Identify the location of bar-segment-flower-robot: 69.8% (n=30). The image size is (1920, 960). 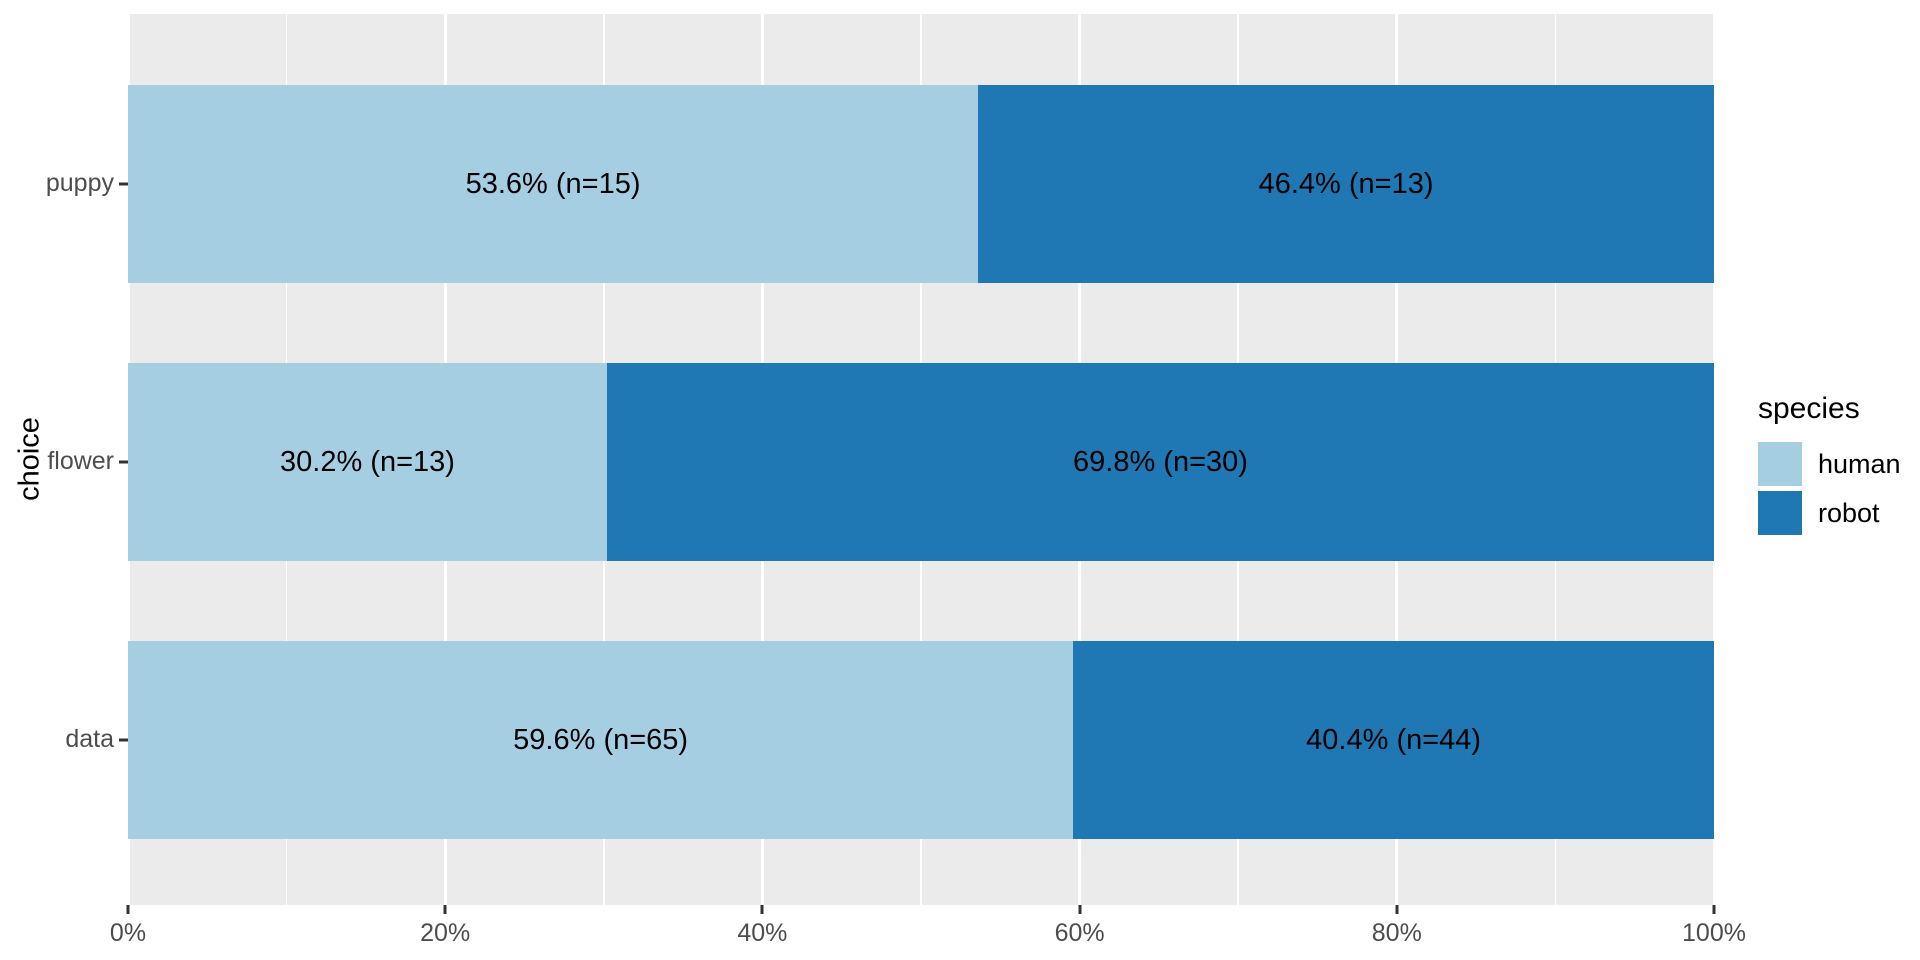
(1160, 462).